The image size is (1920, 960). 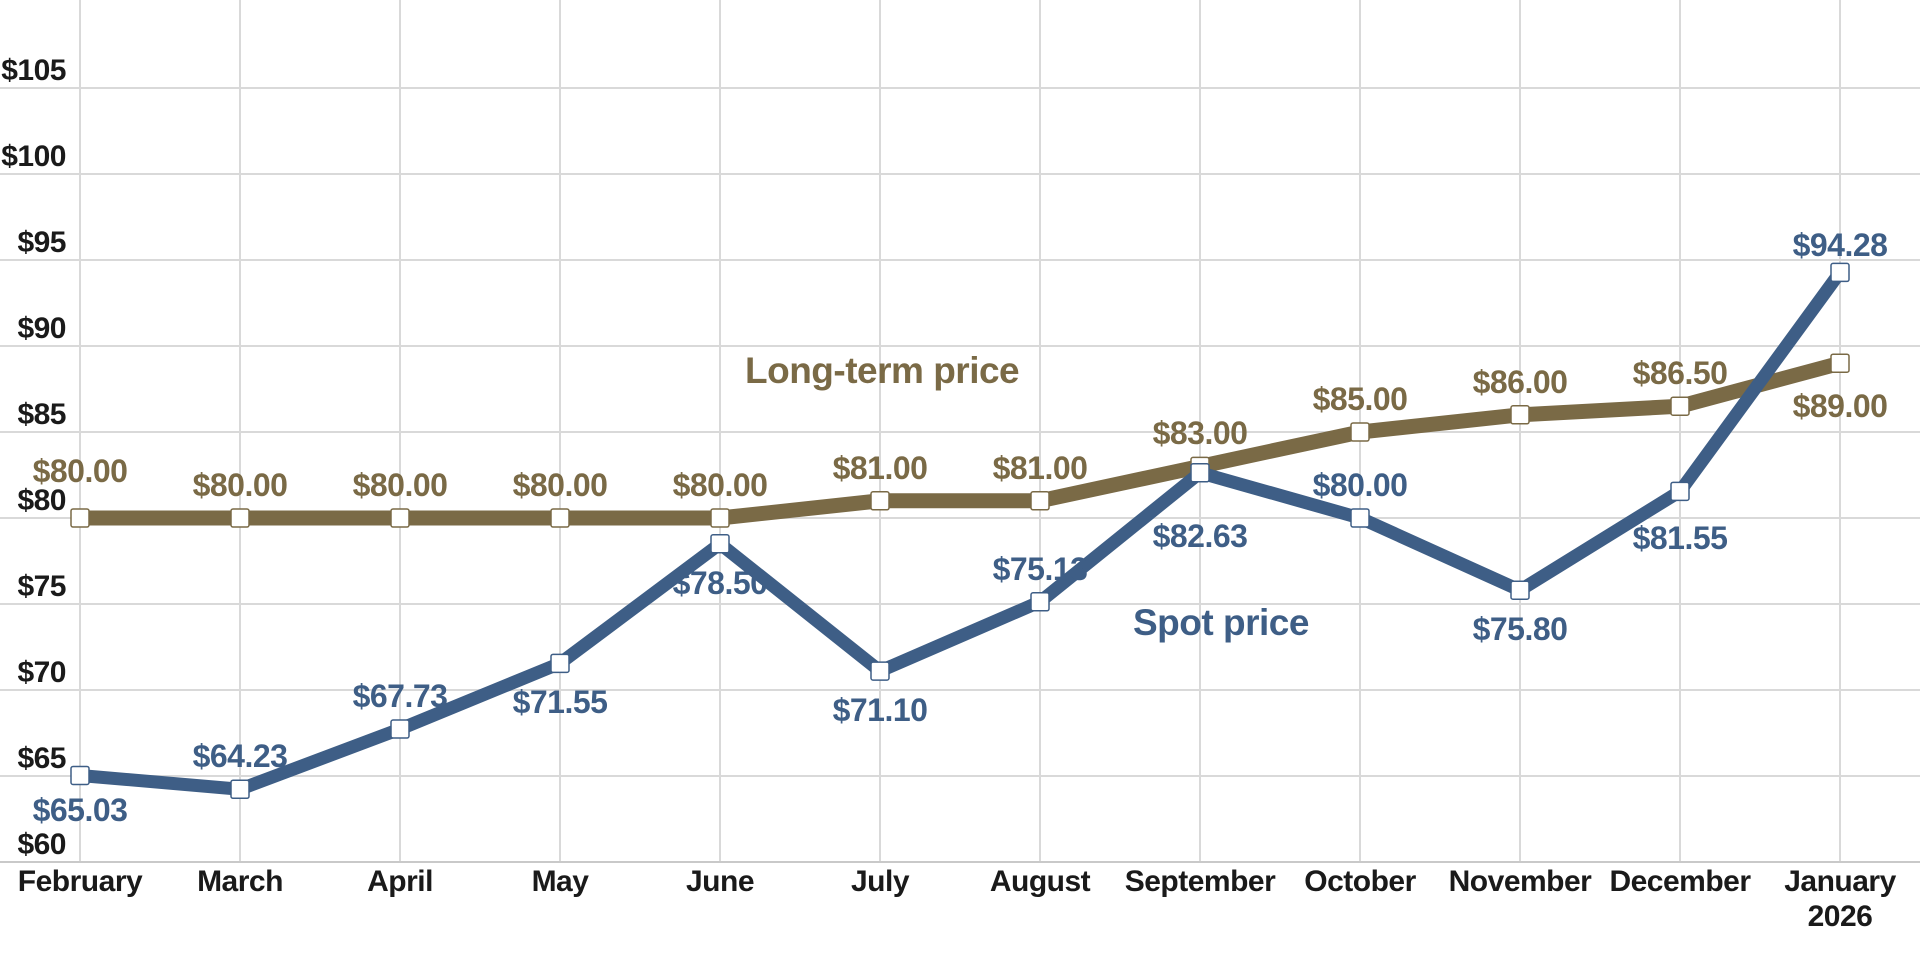 What do you see at coordinates (560, 518) in the screenshot?
I see `long-term-price-marker-may` at bounding box center [560, 518].